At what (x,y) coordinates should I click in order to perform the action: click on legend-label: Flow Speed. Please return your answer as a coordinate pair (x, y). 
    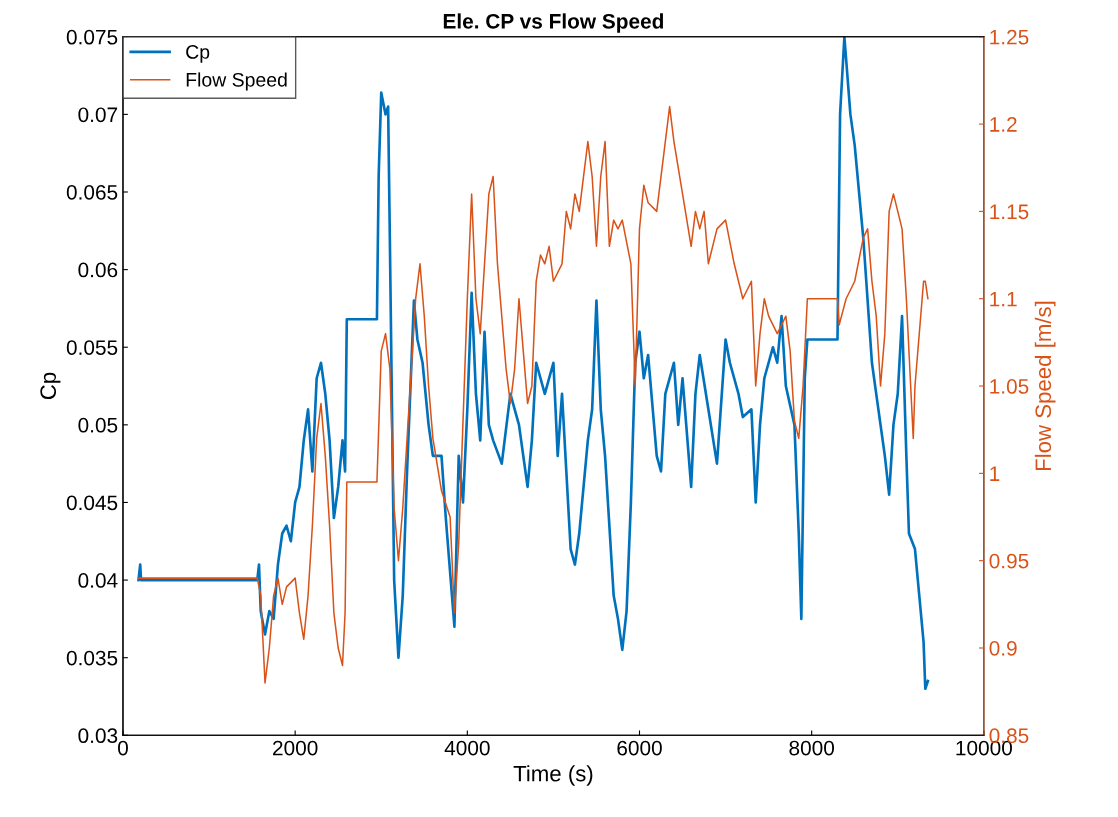
    Looking at the image, I should click on (236, 81).